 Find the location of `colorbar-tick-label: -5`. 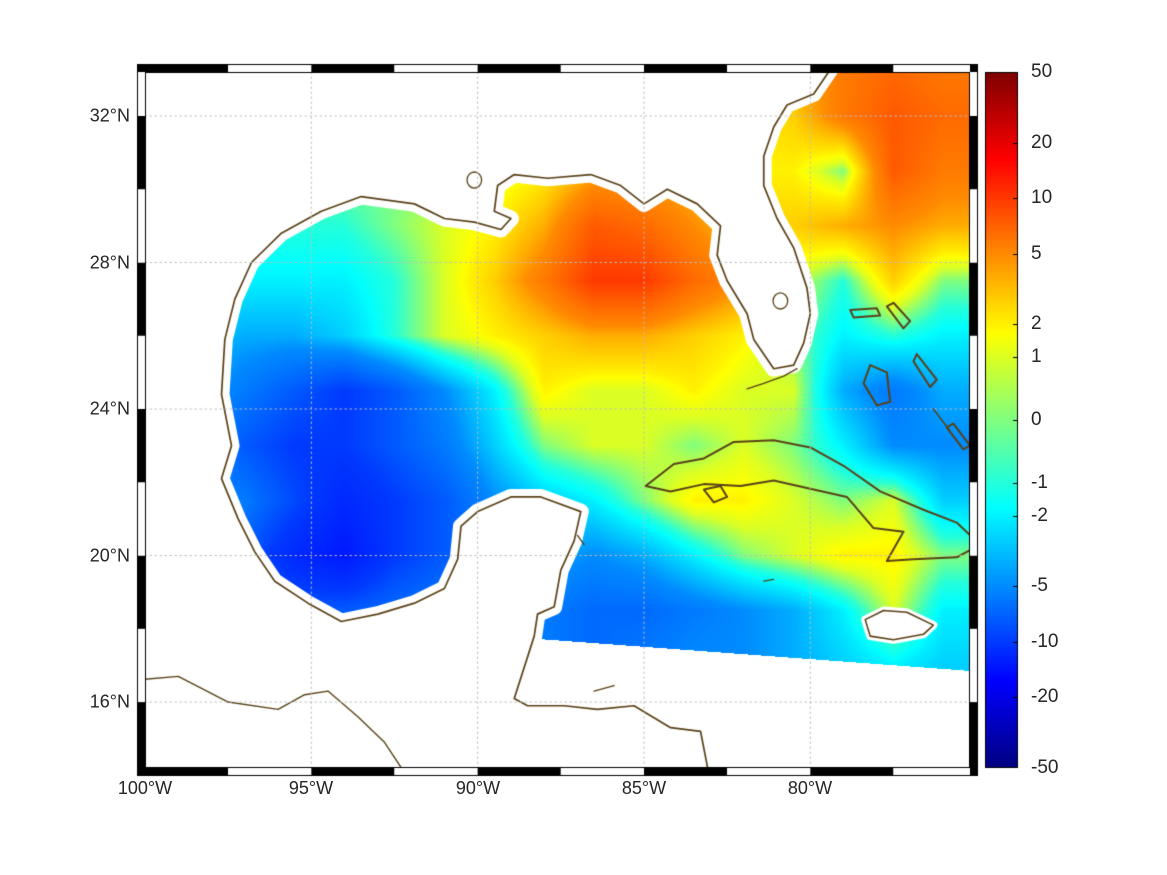

colorbar-tick-label: -5 is located at coordinates (1039, 585).